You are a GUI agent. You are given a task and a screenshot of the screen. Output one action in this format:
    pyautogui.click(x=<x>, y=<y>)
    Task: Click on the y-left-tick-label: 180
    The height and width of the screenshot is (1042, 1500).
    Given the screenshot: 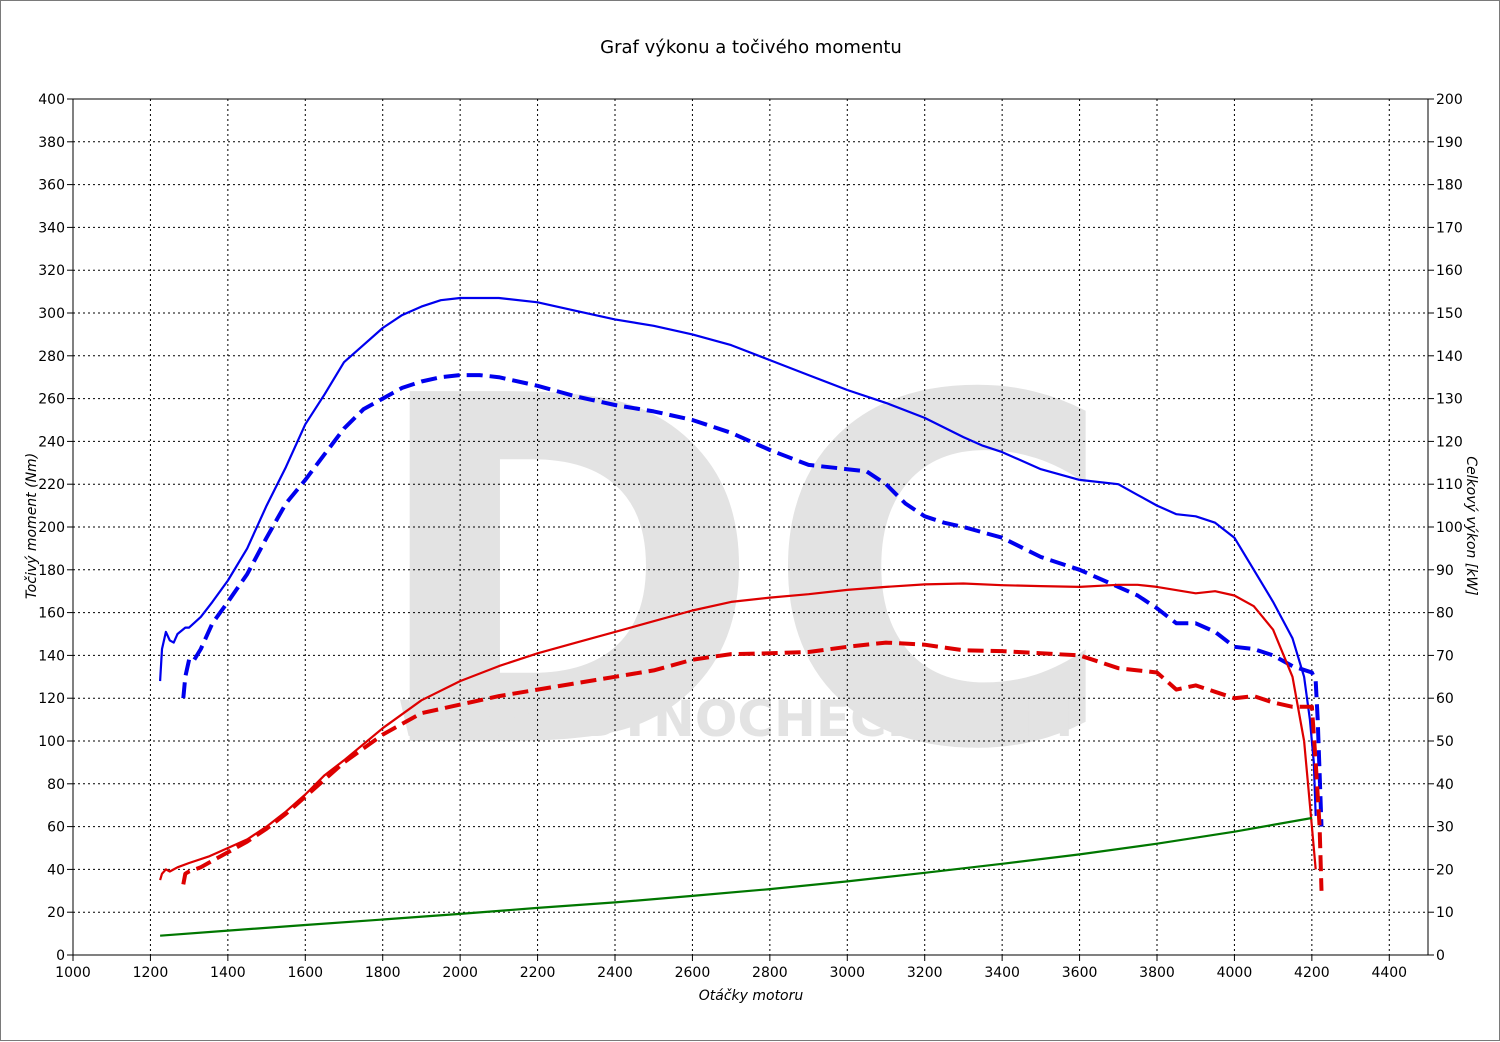 What is the action you would take?
    pyautogui.click(x=51, y=571)
    